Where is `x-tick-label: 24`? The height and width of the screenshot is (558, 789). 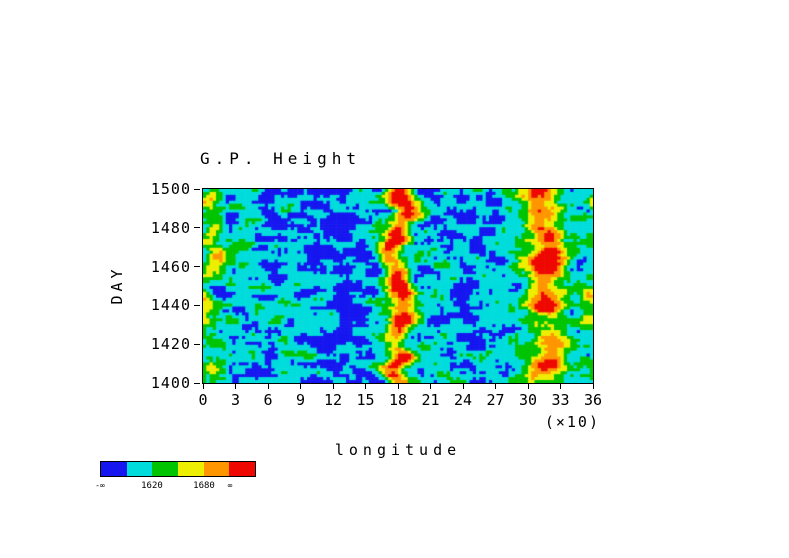 x-tick-label: 24 is located at coordinates (463, 400).